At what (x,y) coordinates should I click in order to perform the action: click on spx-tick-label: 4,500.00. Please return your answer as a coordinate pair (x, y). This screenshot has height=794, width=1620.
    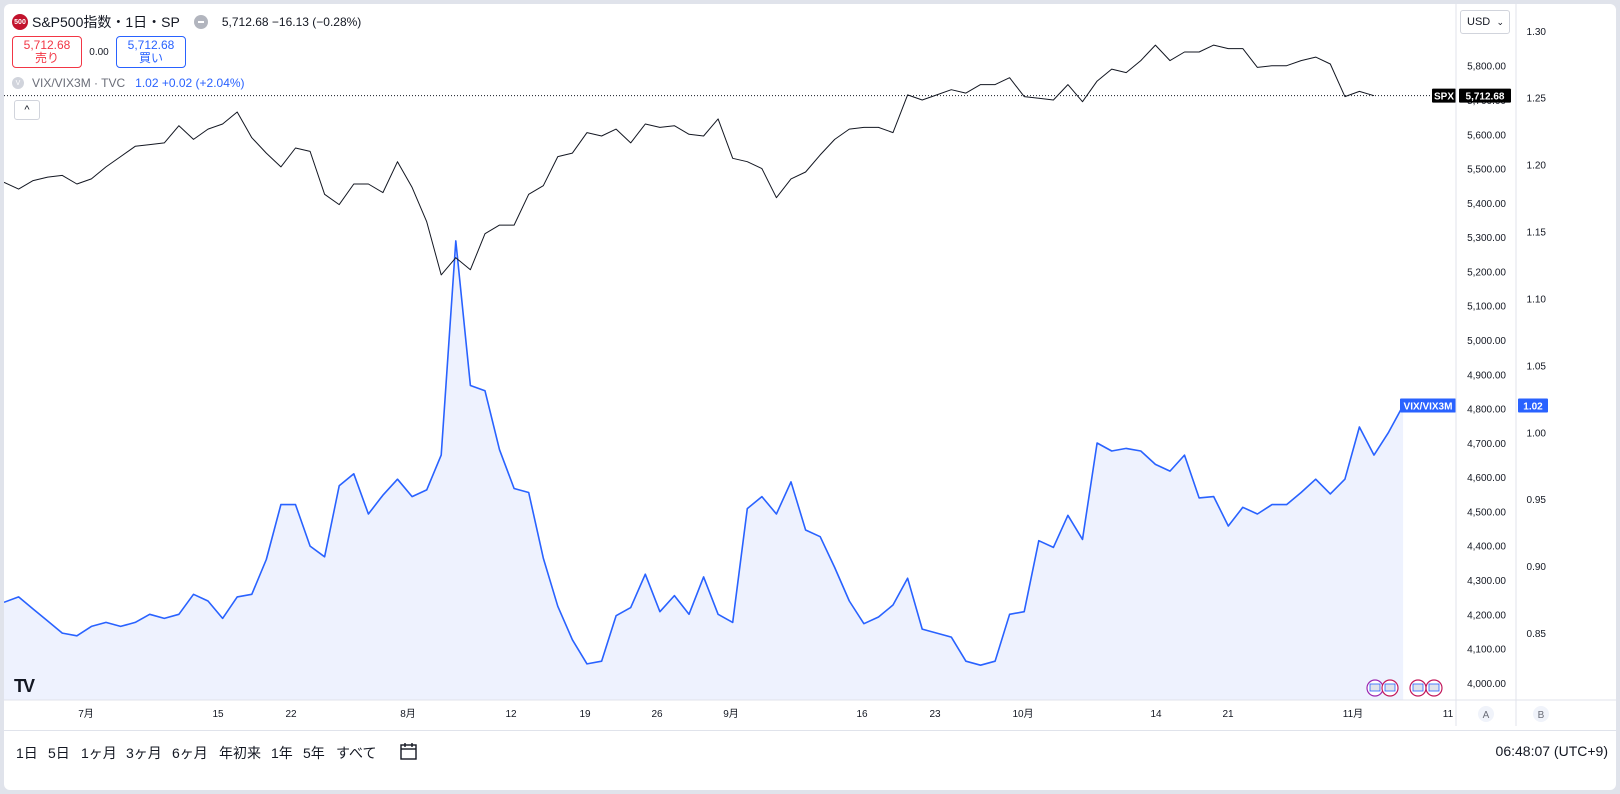
    Looking at the image, I should click on (1486, 512).